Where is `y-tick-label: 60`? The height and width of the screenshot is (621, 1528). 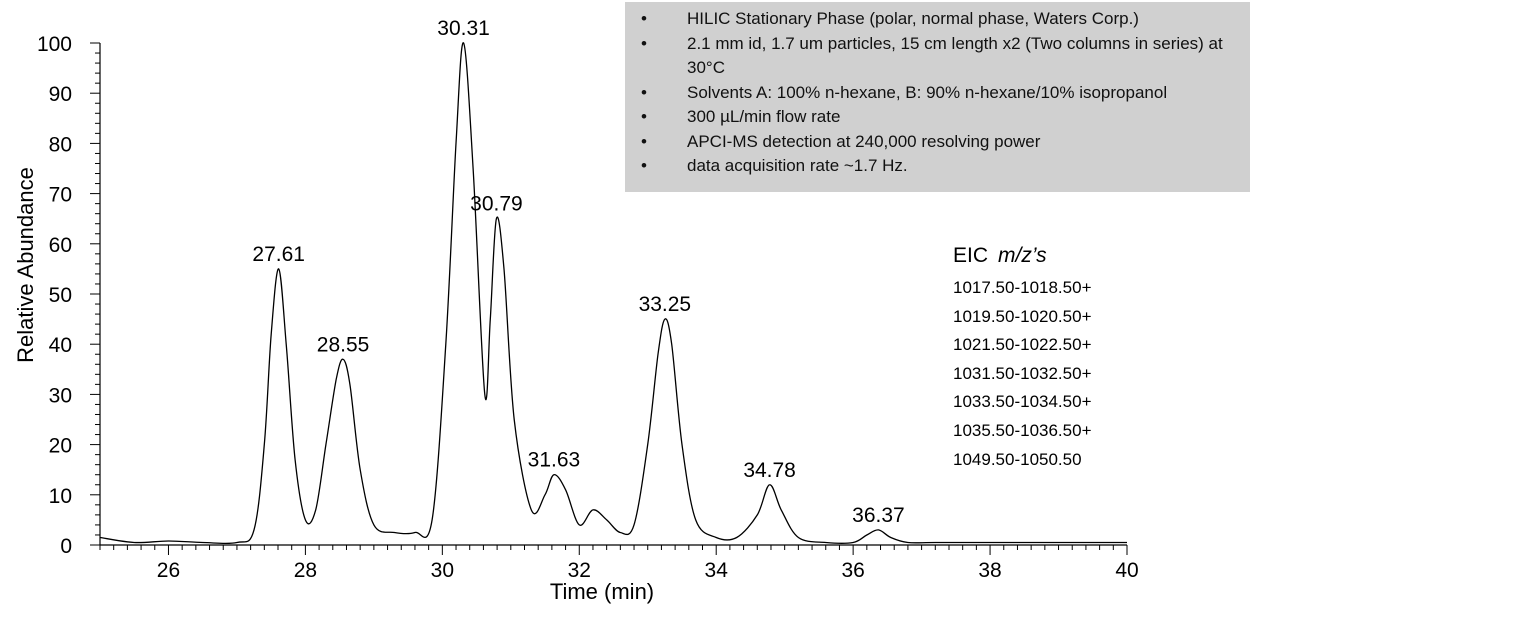 y-tick-label: 60 is located at coordinates (60, 245).